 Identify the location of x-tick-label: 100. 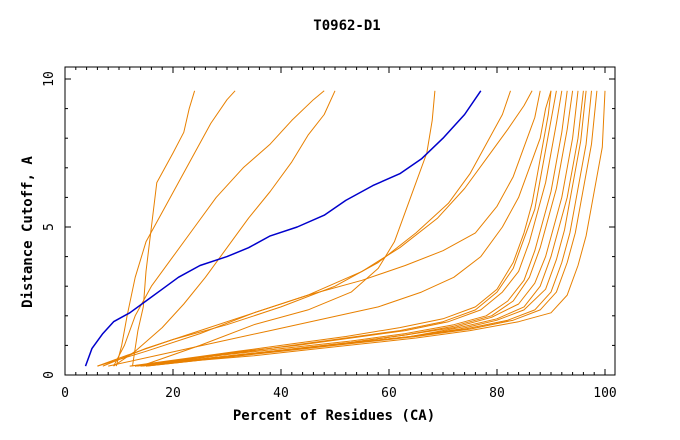
(604, 393).